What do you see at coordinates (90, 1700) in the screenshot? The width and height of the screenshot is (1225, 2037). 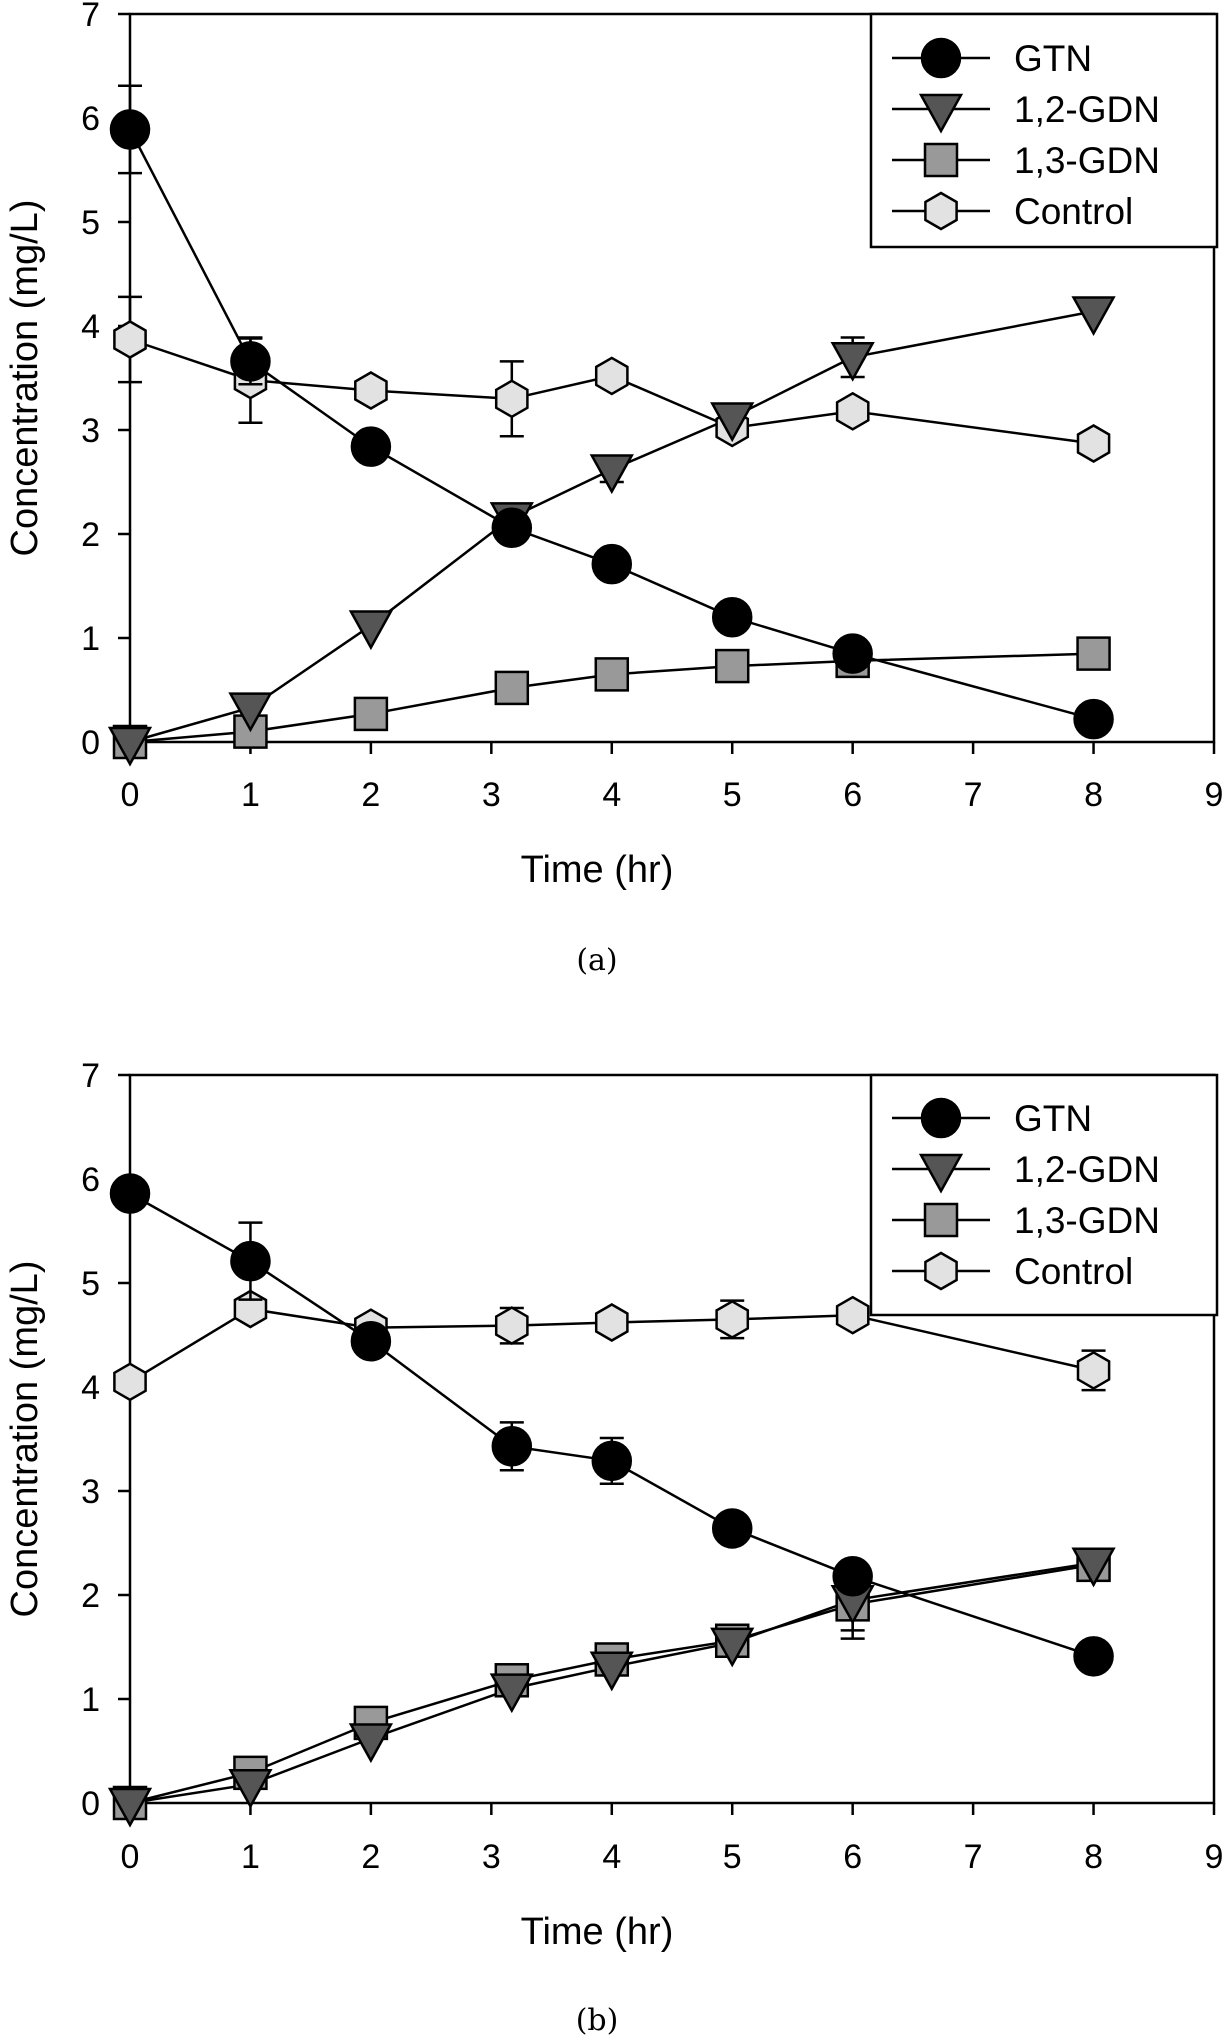 I see `y-tick-label: 1` at bounding box center [90, 1700].